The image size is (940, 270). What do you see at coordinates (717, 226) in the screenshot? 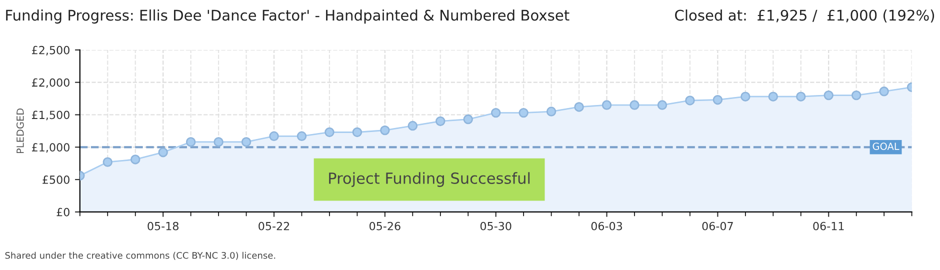
I see `x-tick-label: 06-07` at bounding box center [717, 226].